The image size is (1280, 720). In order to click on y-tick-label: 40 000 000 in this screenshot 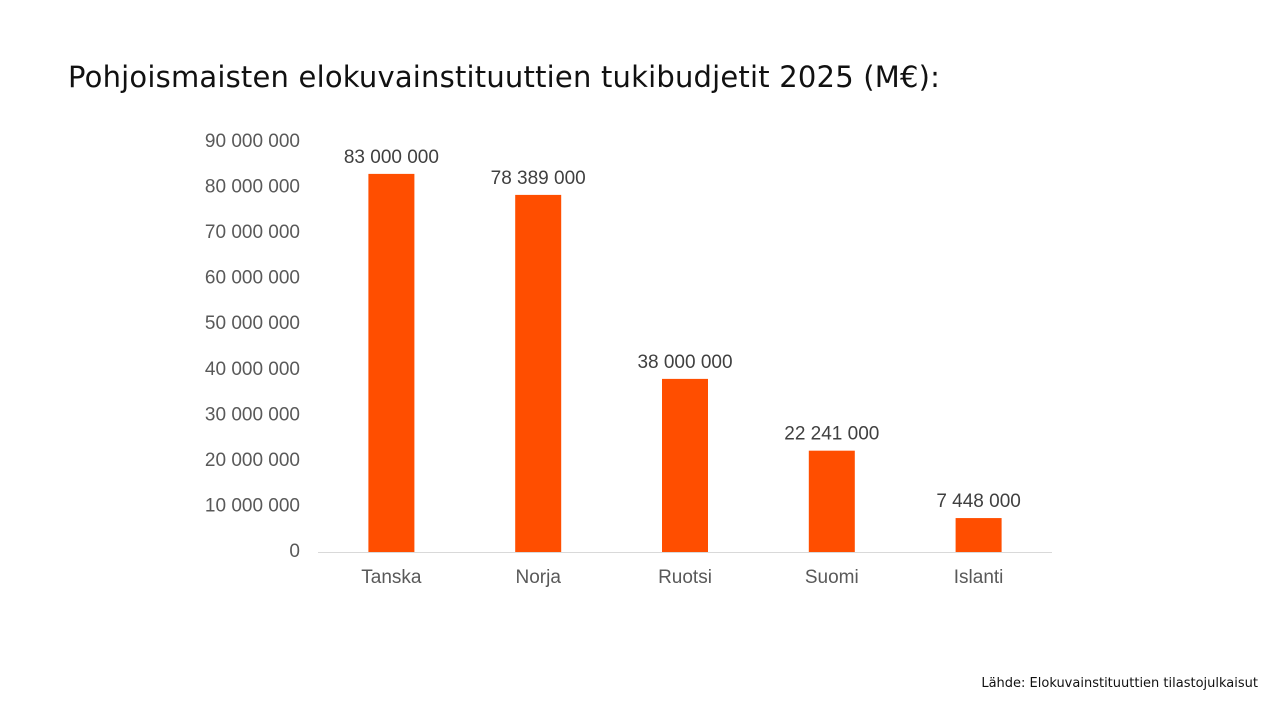, I will do `click(252, 369)`.